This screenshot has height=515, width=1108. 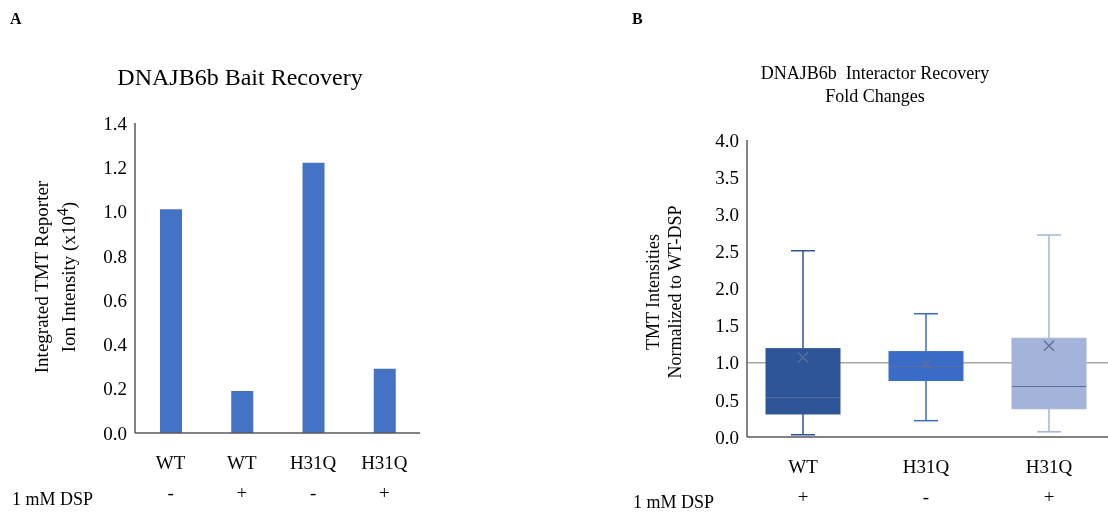 What do you see at coordinates (115, 168) in the screenshot?
I see `y-tick-label: 1.2` at bounding box center [115, 168].